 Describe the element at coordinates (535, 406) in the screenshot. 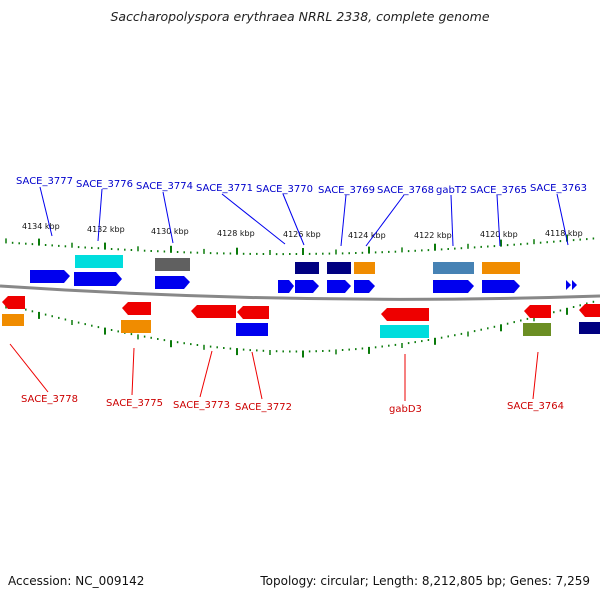

I see `gene-label: SACE_3764` at that location.